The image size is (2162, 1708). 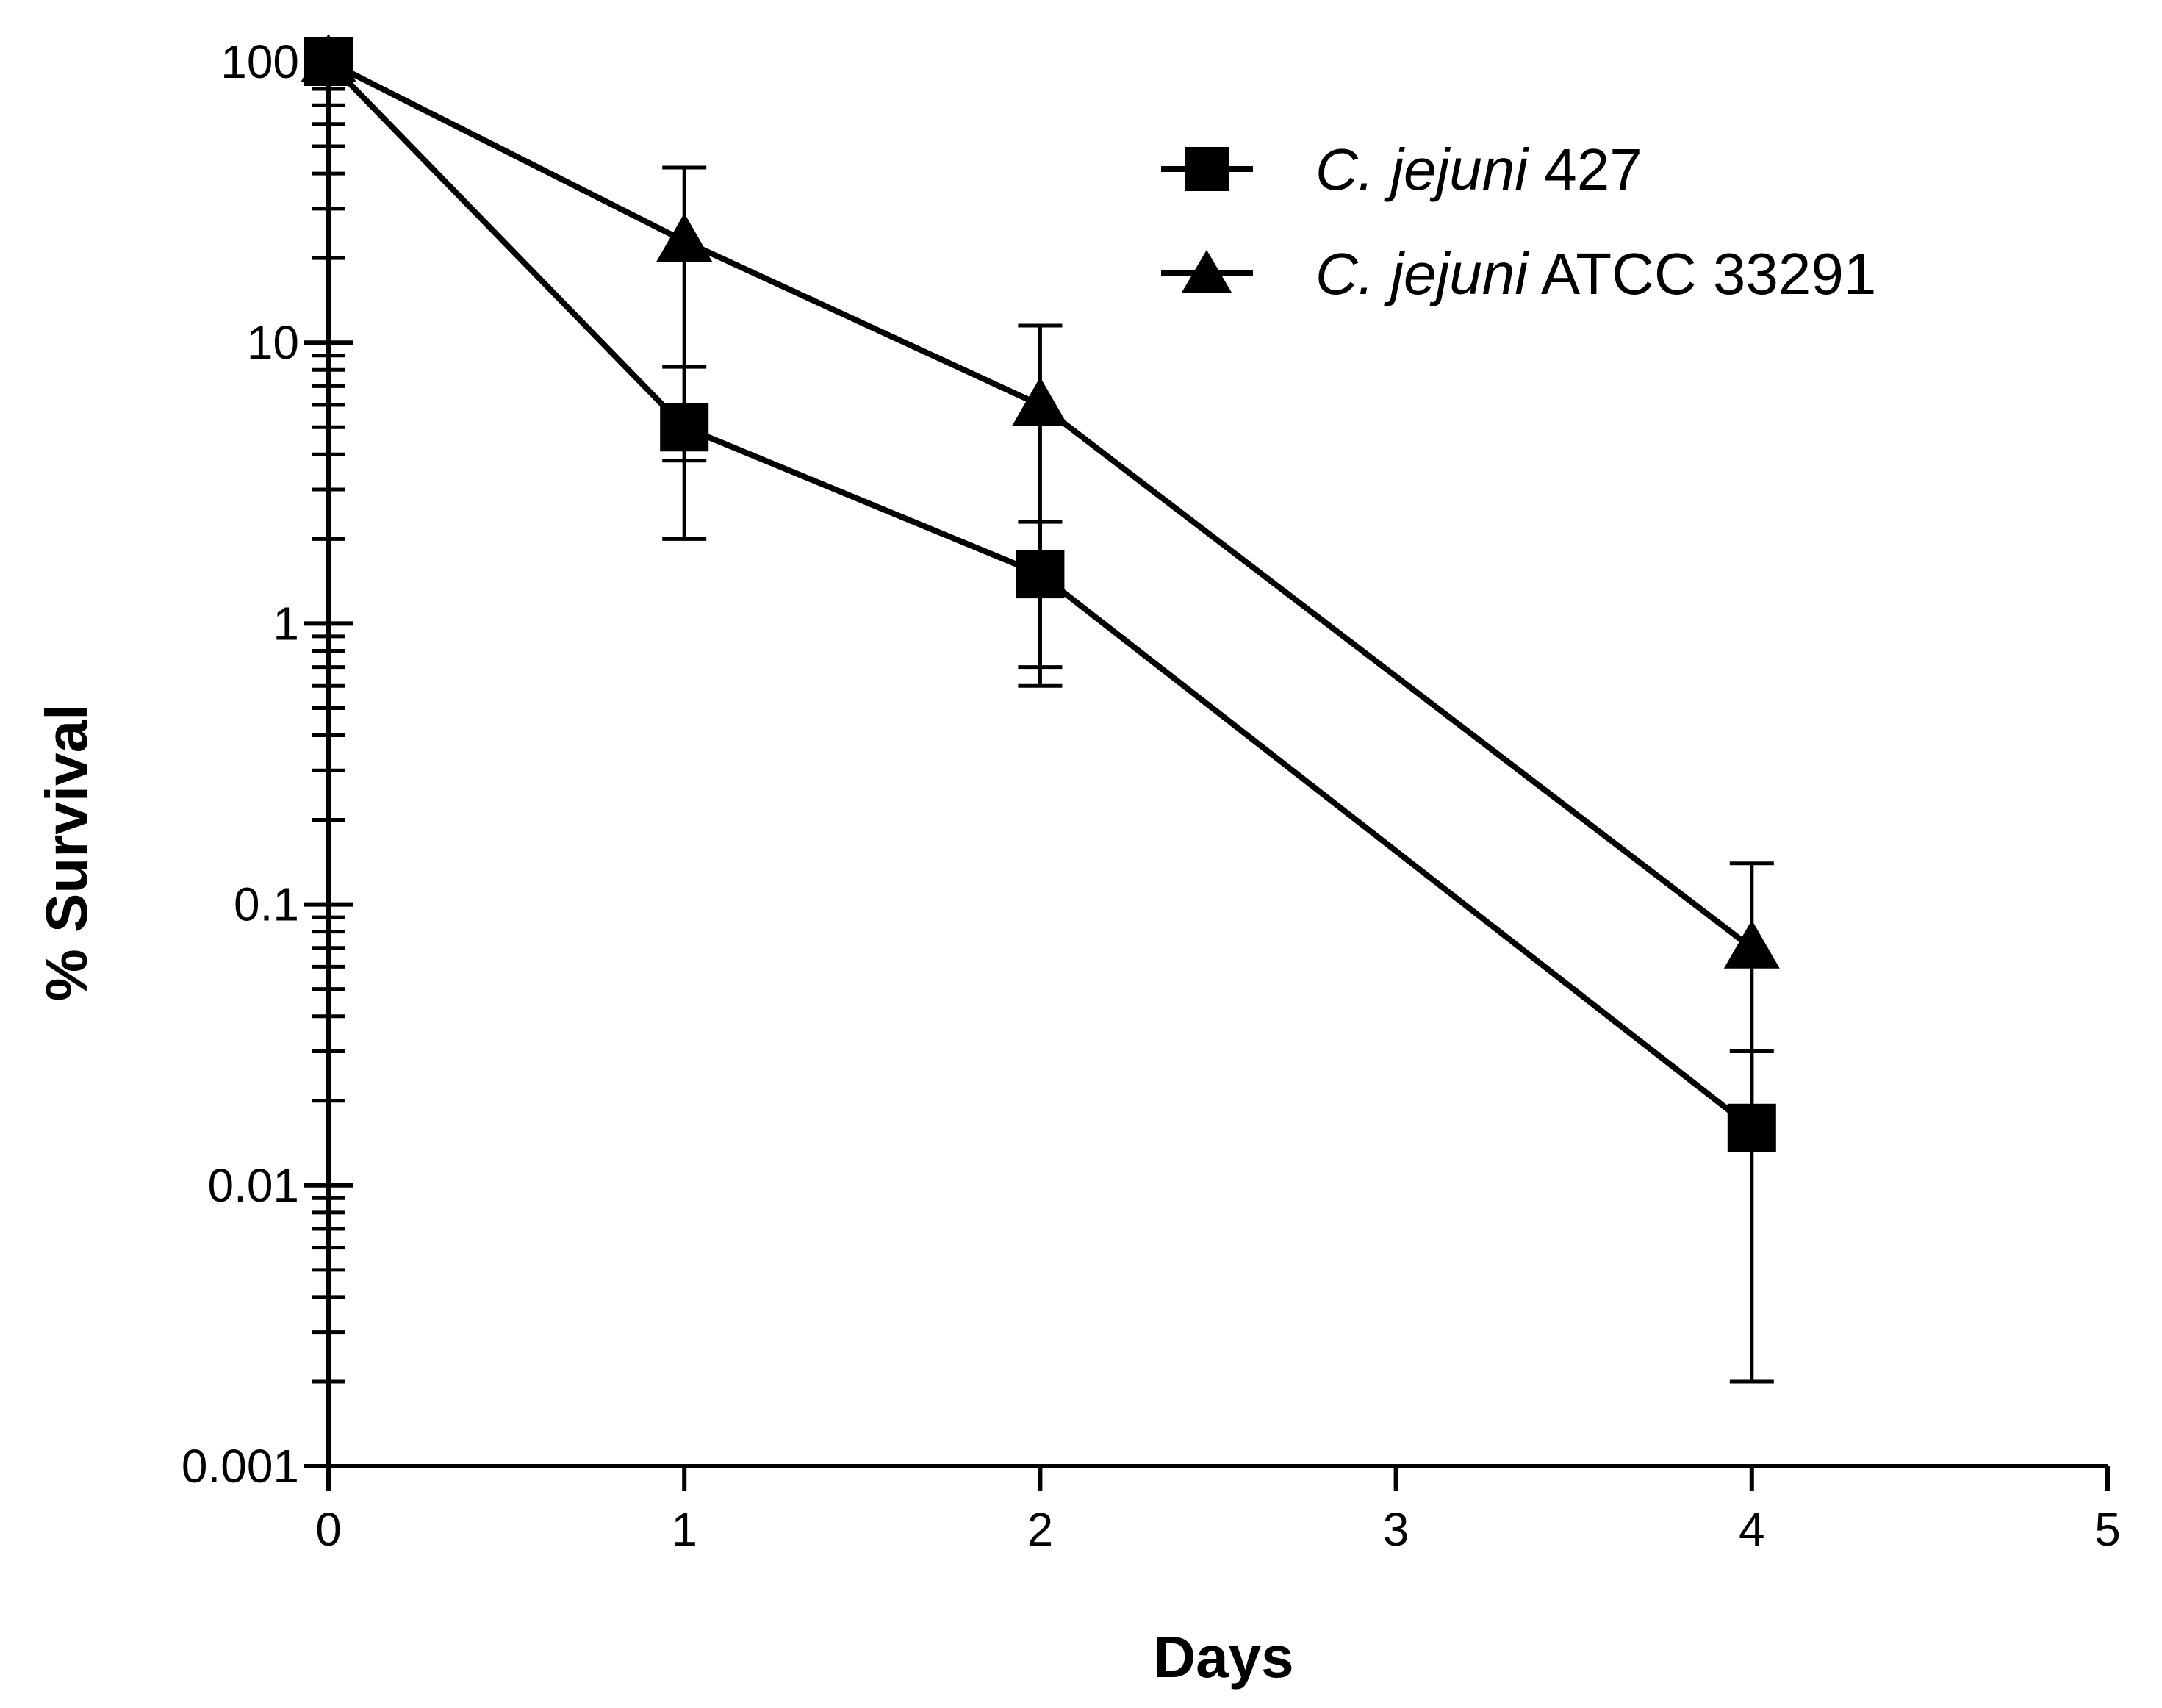 What do you see at coordinates (241, 1466) in the screenshot?
I see `y-tick-label: 0.001` at bounding box center [241, 1466].